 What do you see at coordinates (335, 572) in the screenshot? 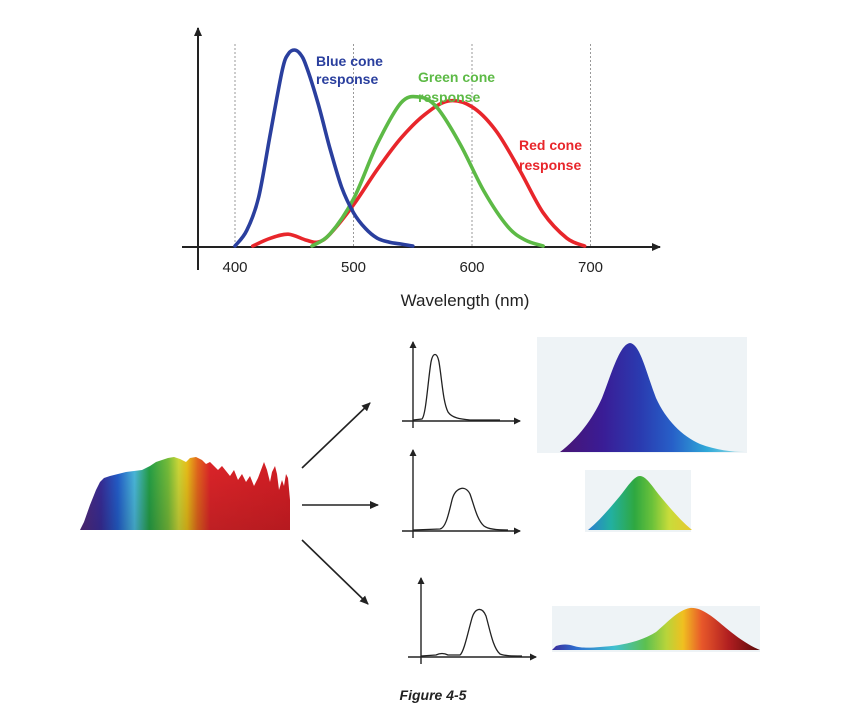
I see `arrow-down-right-icon` at bounding box center [335, 572].